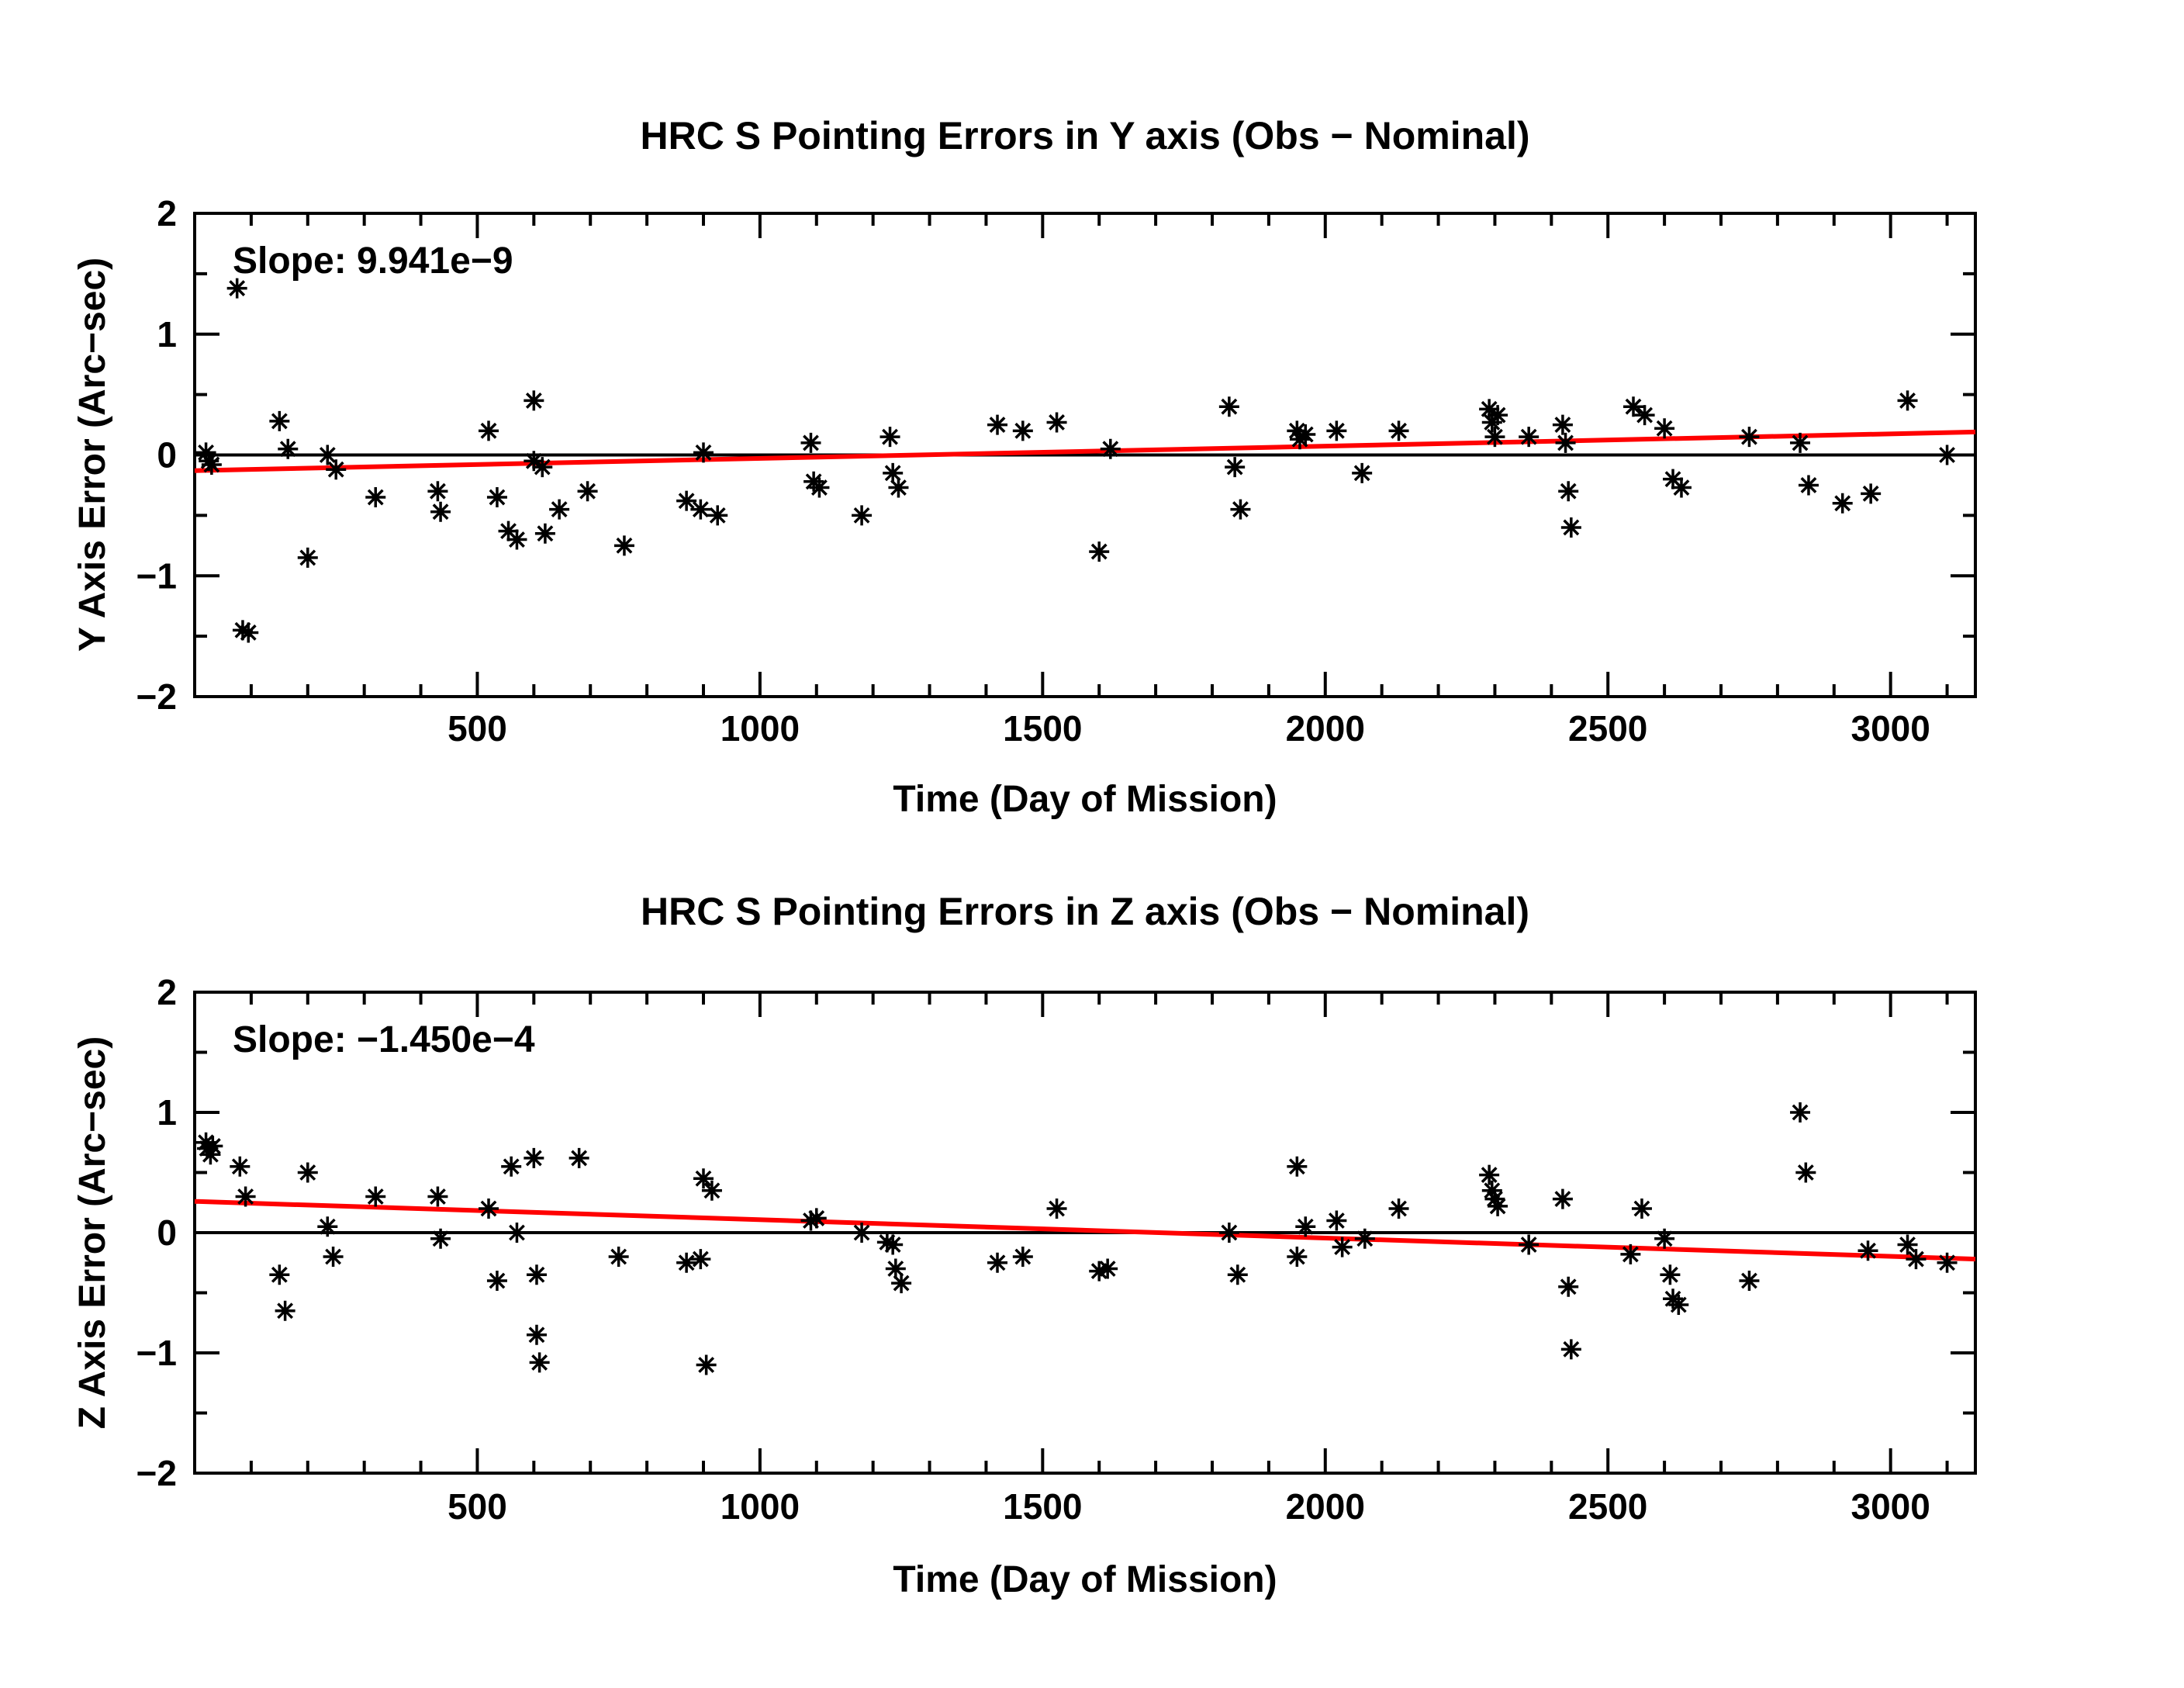 This screenshot has height=1688, width=2184. What do you see at coordinates (167, 992) in the screenshot?
I see `y-tick-label: 2` at bounding box center [167, 992].